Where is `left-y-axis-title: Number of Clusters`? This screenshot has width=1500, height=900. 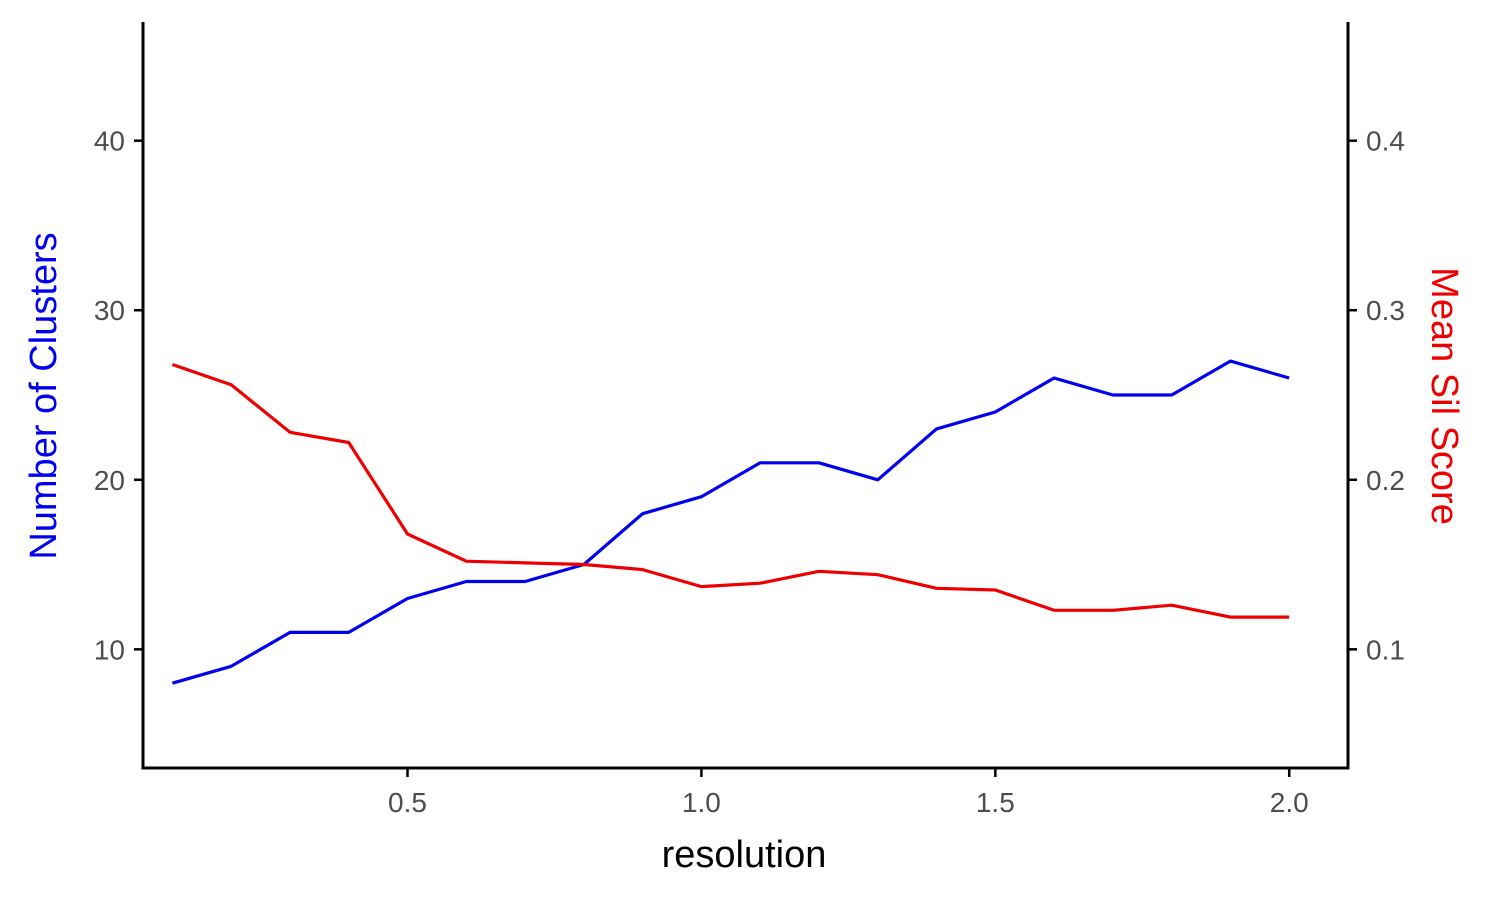
left-y-axis-title: Number of Clusters is located at coordinates (44, 395).